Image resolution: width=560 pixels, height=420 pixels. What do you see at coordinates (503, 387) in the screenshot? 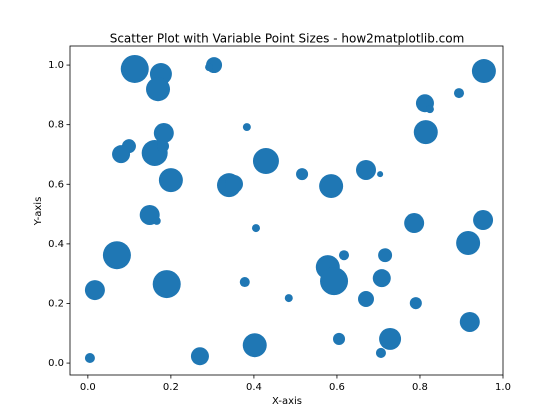
I see `x-tick-label: 1.0` at bounding box center [503, 387].